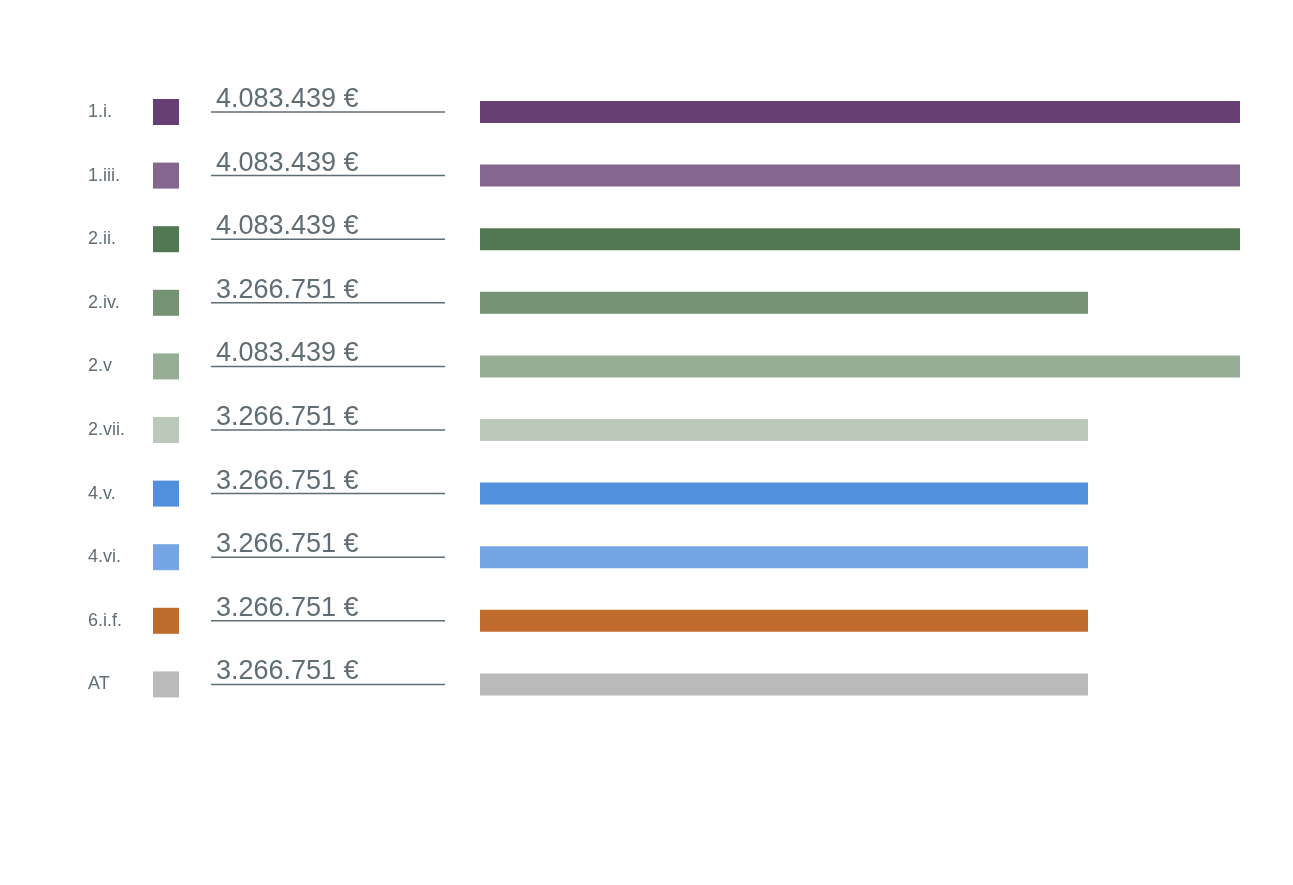 This screenshot has width=1293, height=885. Describe the element at coordinates (99, 683) in the screenshot. I see `y-tick-label: AT` at that location.